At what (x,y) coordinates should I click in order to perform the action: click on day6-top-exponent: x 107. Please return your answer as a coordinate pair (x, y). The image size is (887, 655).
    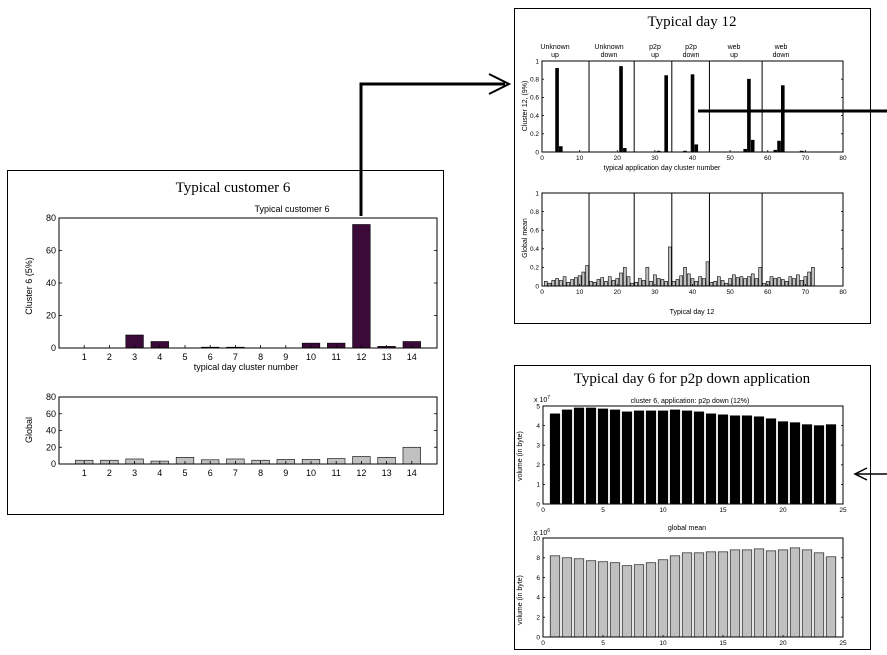
    Looking at the image, I should click on (542, 399).